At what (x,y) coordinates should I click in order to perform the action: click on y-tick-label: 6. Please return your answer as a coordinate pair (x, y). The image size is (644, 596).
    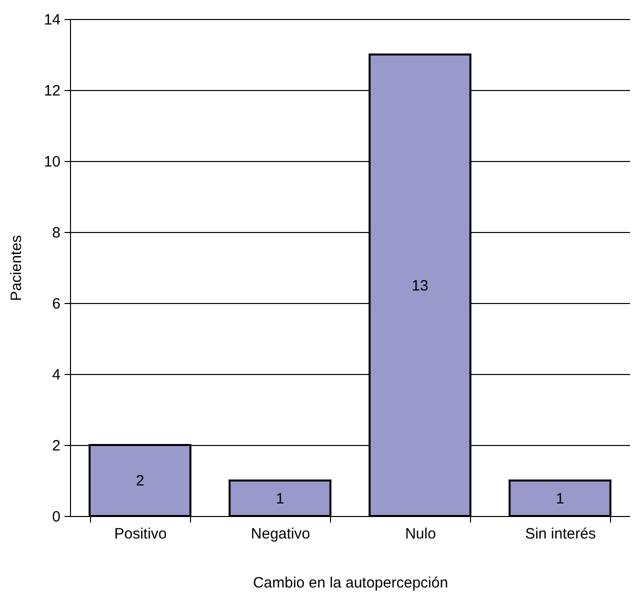
    Looking at the image, I should click on (56, 304).